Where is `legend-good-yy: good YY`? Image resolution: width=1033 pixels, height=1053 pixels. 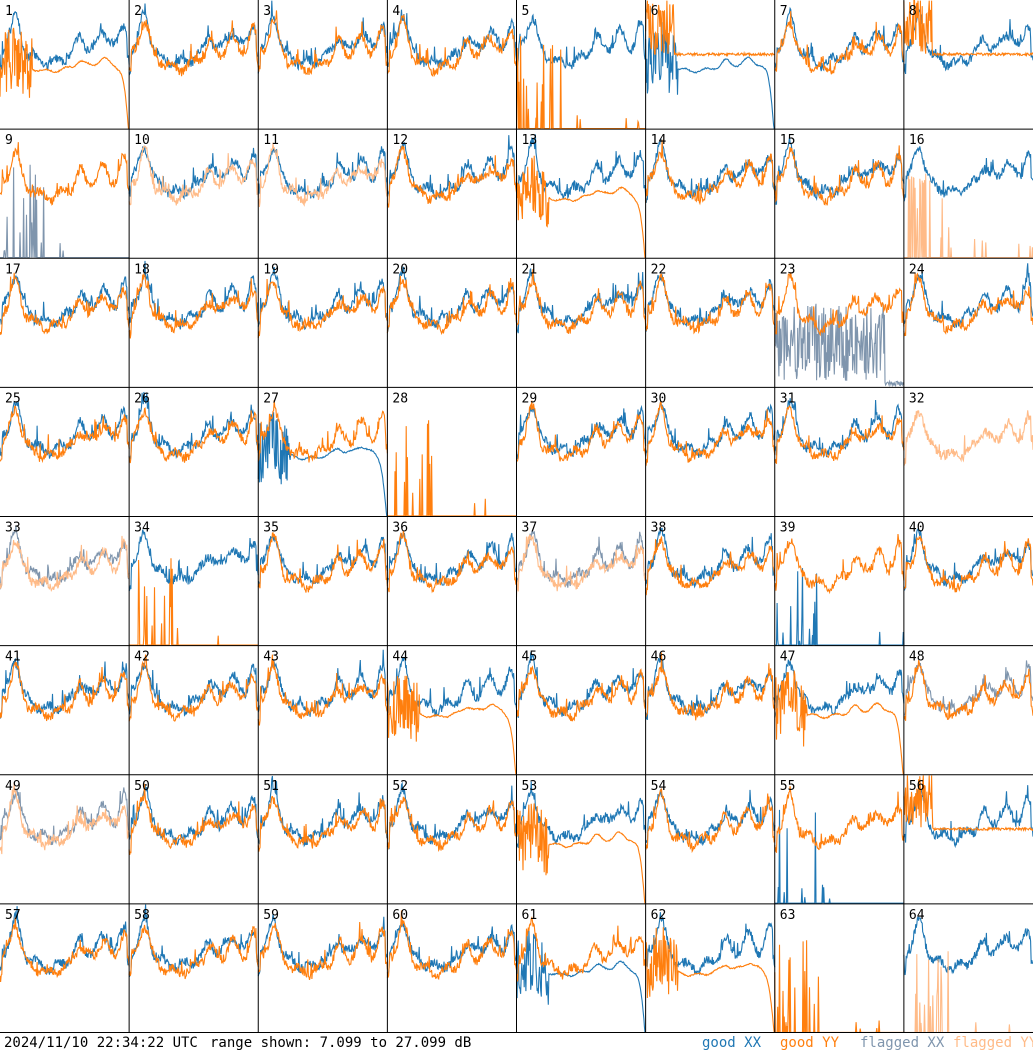
legend-good-yy: good YY is located at coordinates (810, 1043).